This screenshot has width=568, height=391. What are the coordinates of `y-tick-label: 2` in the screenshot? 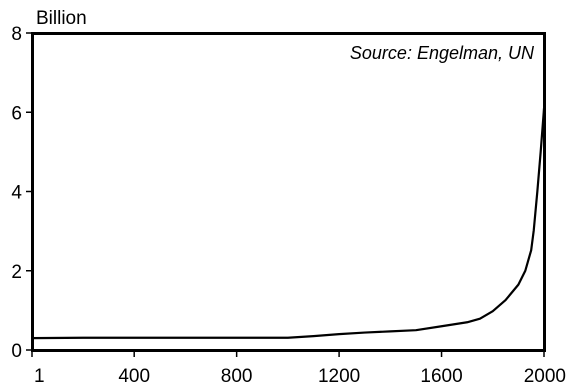 It's located at (16, 272).